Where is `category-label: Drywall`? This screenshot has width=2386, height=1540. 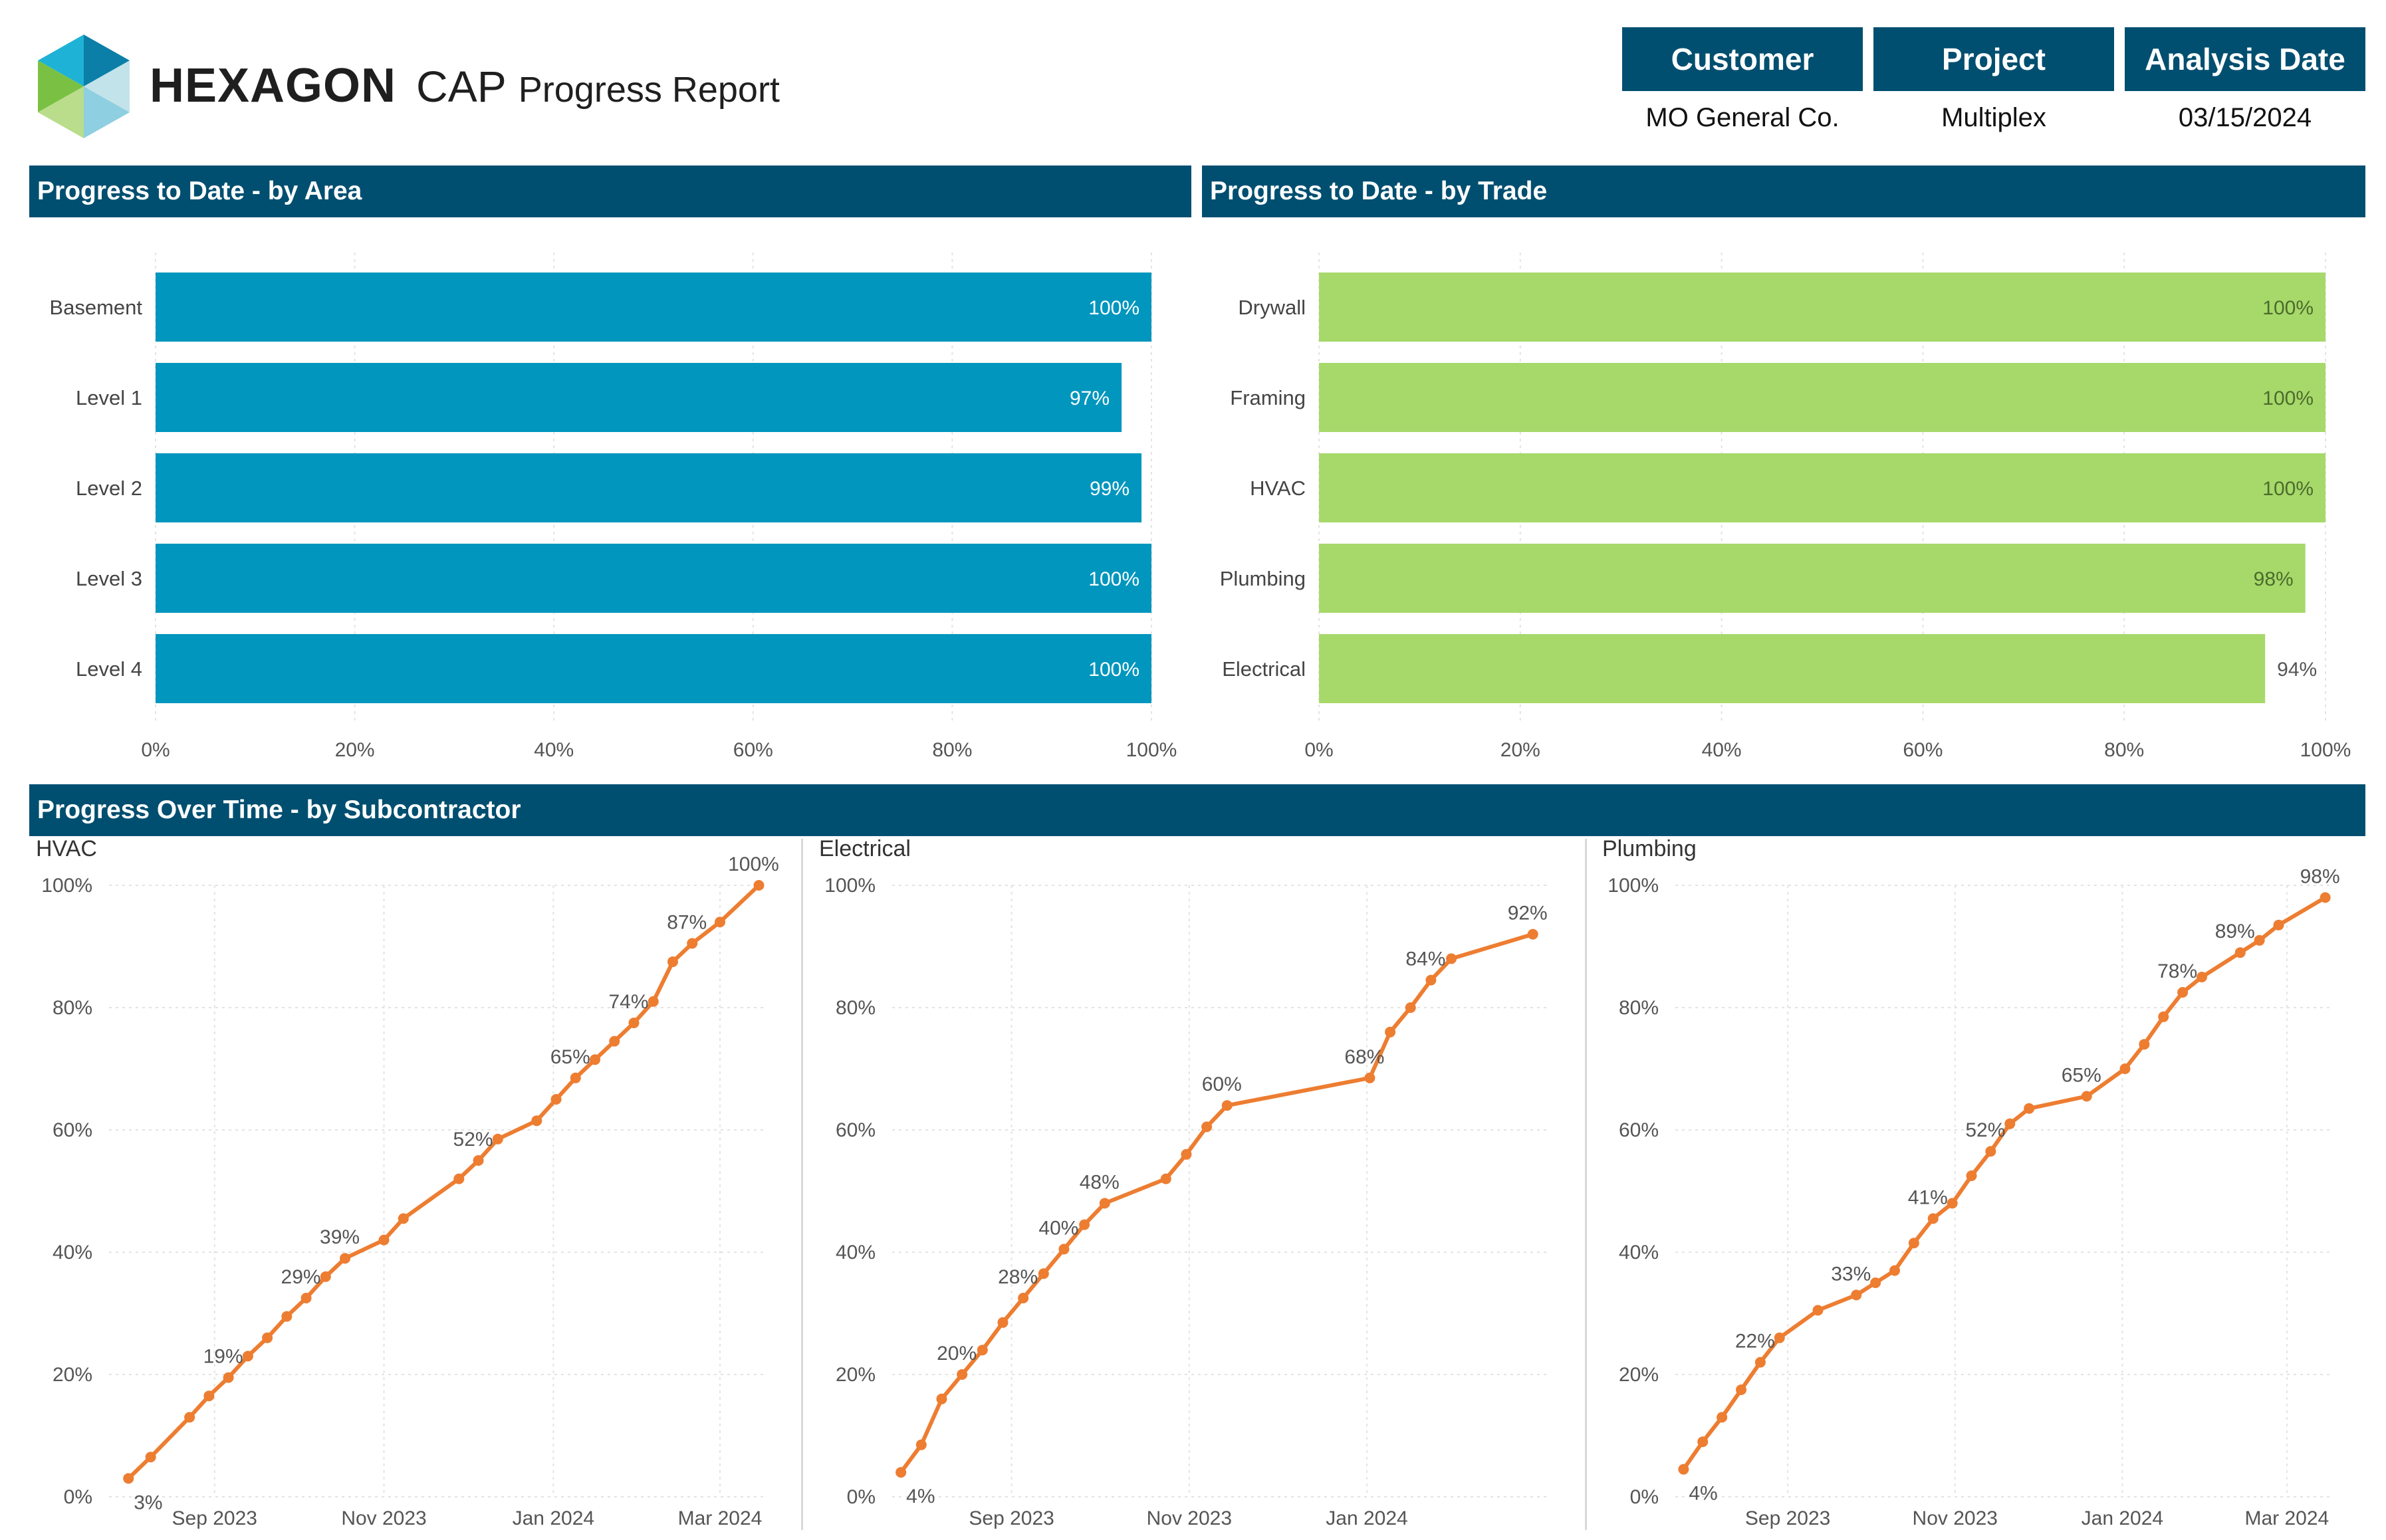
category-label: Drywall is located at coordinates (1272, 308).